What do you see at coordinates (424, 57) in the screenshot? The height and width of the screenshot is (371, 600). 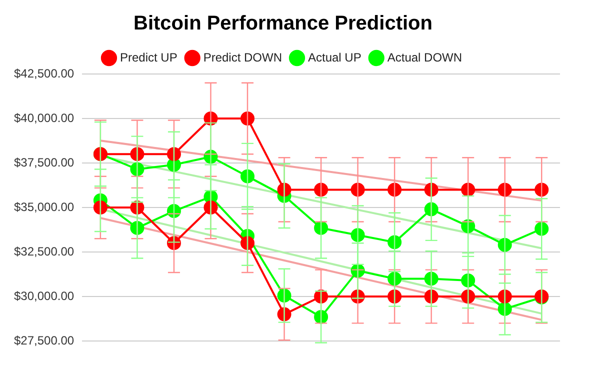 I see `legend-label: Actual DOWN` at bounding box center [424, 57].